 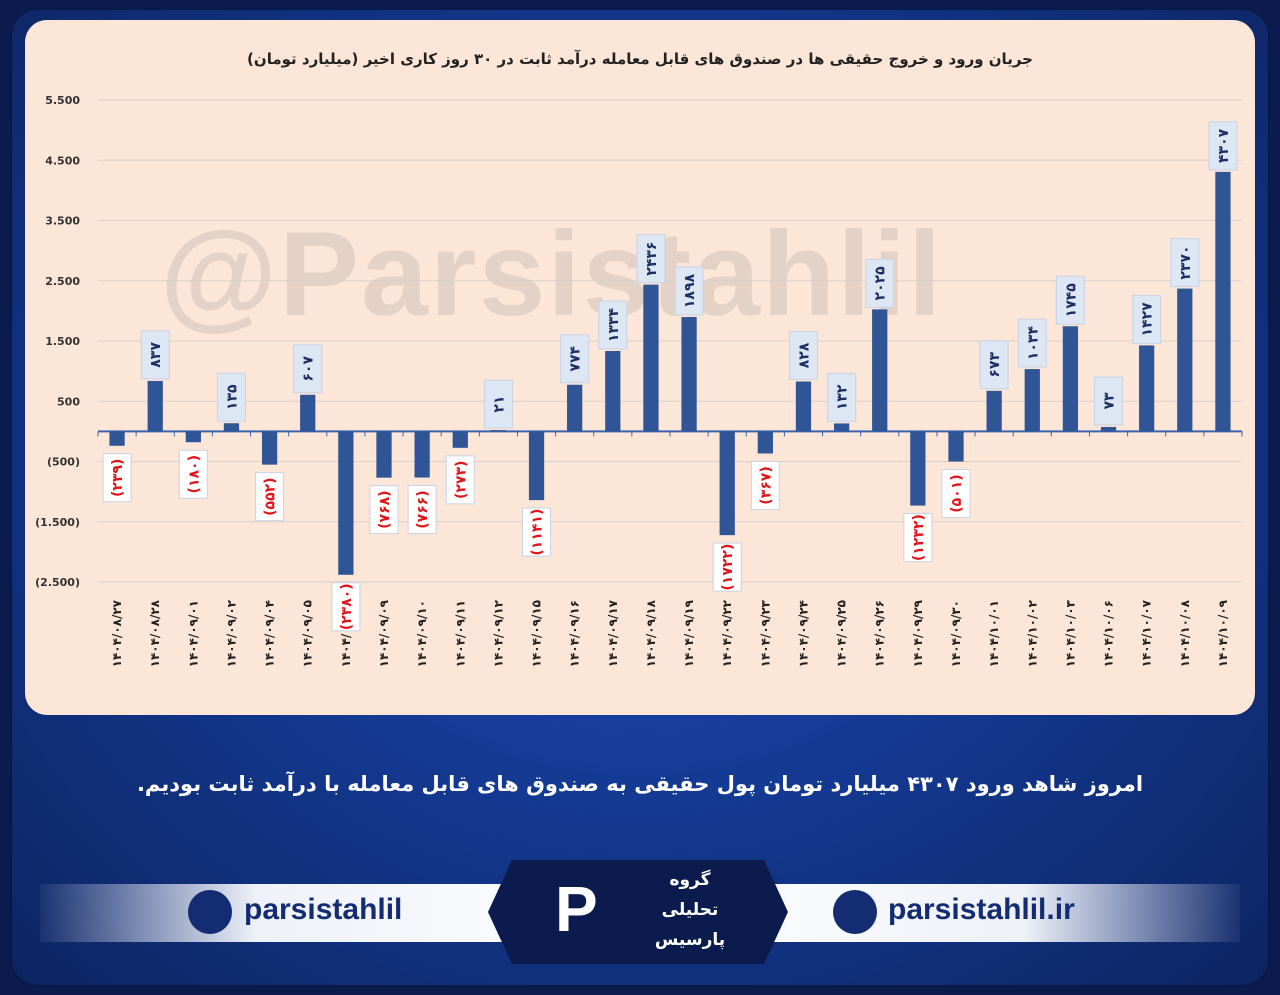 I want to click on y-tick-label: 500, so click(x=68, y=401).